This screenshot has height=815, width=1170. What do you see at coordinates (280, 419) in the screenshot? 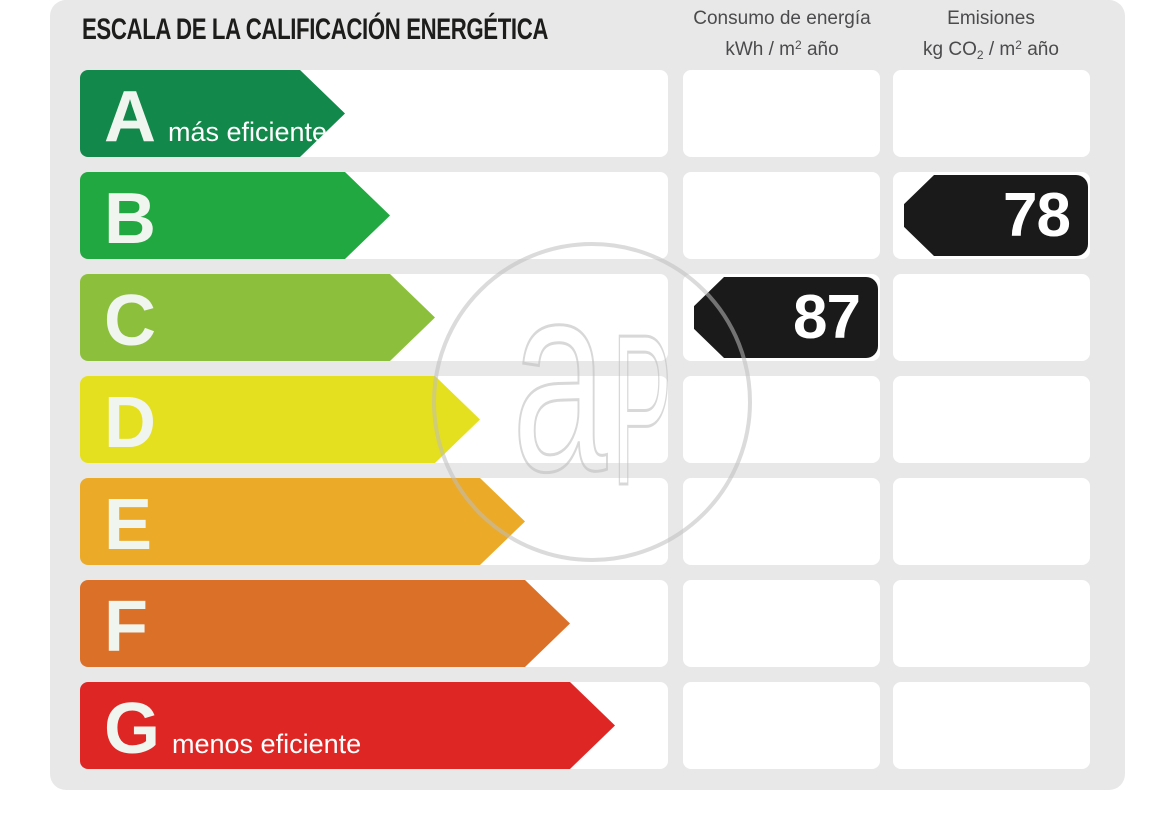
I see `rating-arrow: D` at bounding box center [280, 419].